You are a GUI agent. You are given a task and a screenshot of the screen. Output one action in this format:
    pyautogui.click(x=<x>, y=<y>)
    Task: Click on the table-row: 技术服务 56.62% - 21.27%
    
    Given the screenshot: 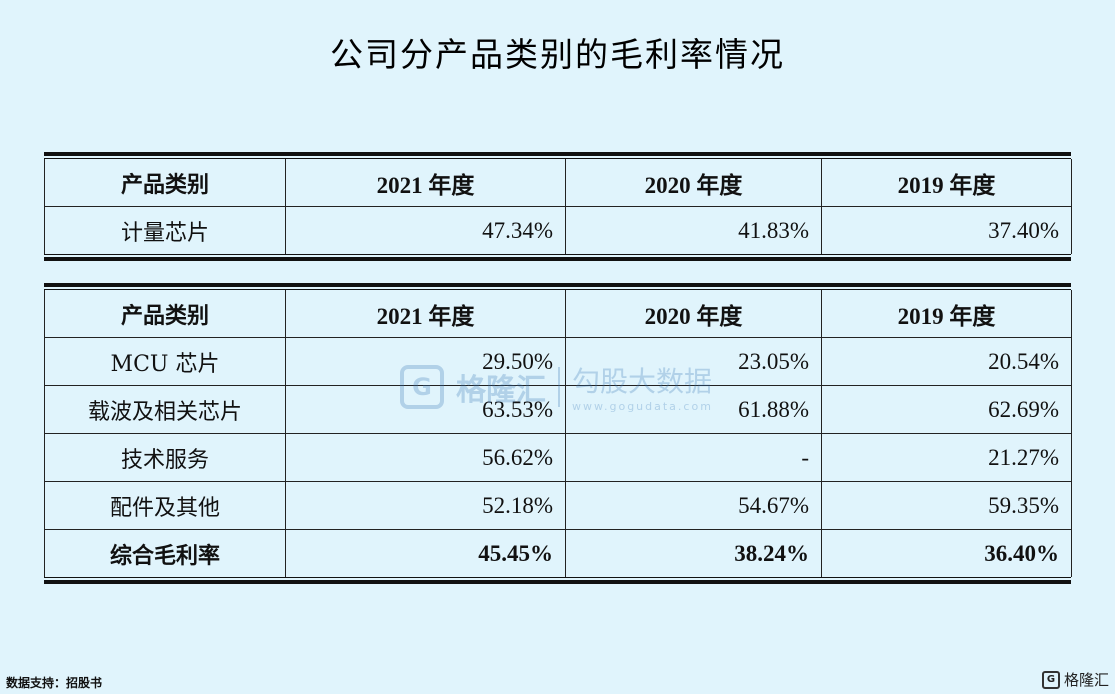 What is the action you would take?
    pyautogui.click(x=558, y=457)
    